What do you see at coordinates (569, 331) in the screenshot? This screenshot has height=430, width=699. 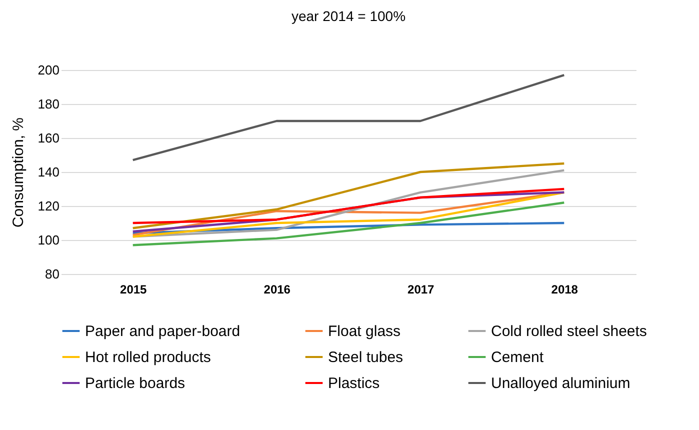 I see `legend-label: Cold rolled steel sheets` at bounding box center [569, 331].